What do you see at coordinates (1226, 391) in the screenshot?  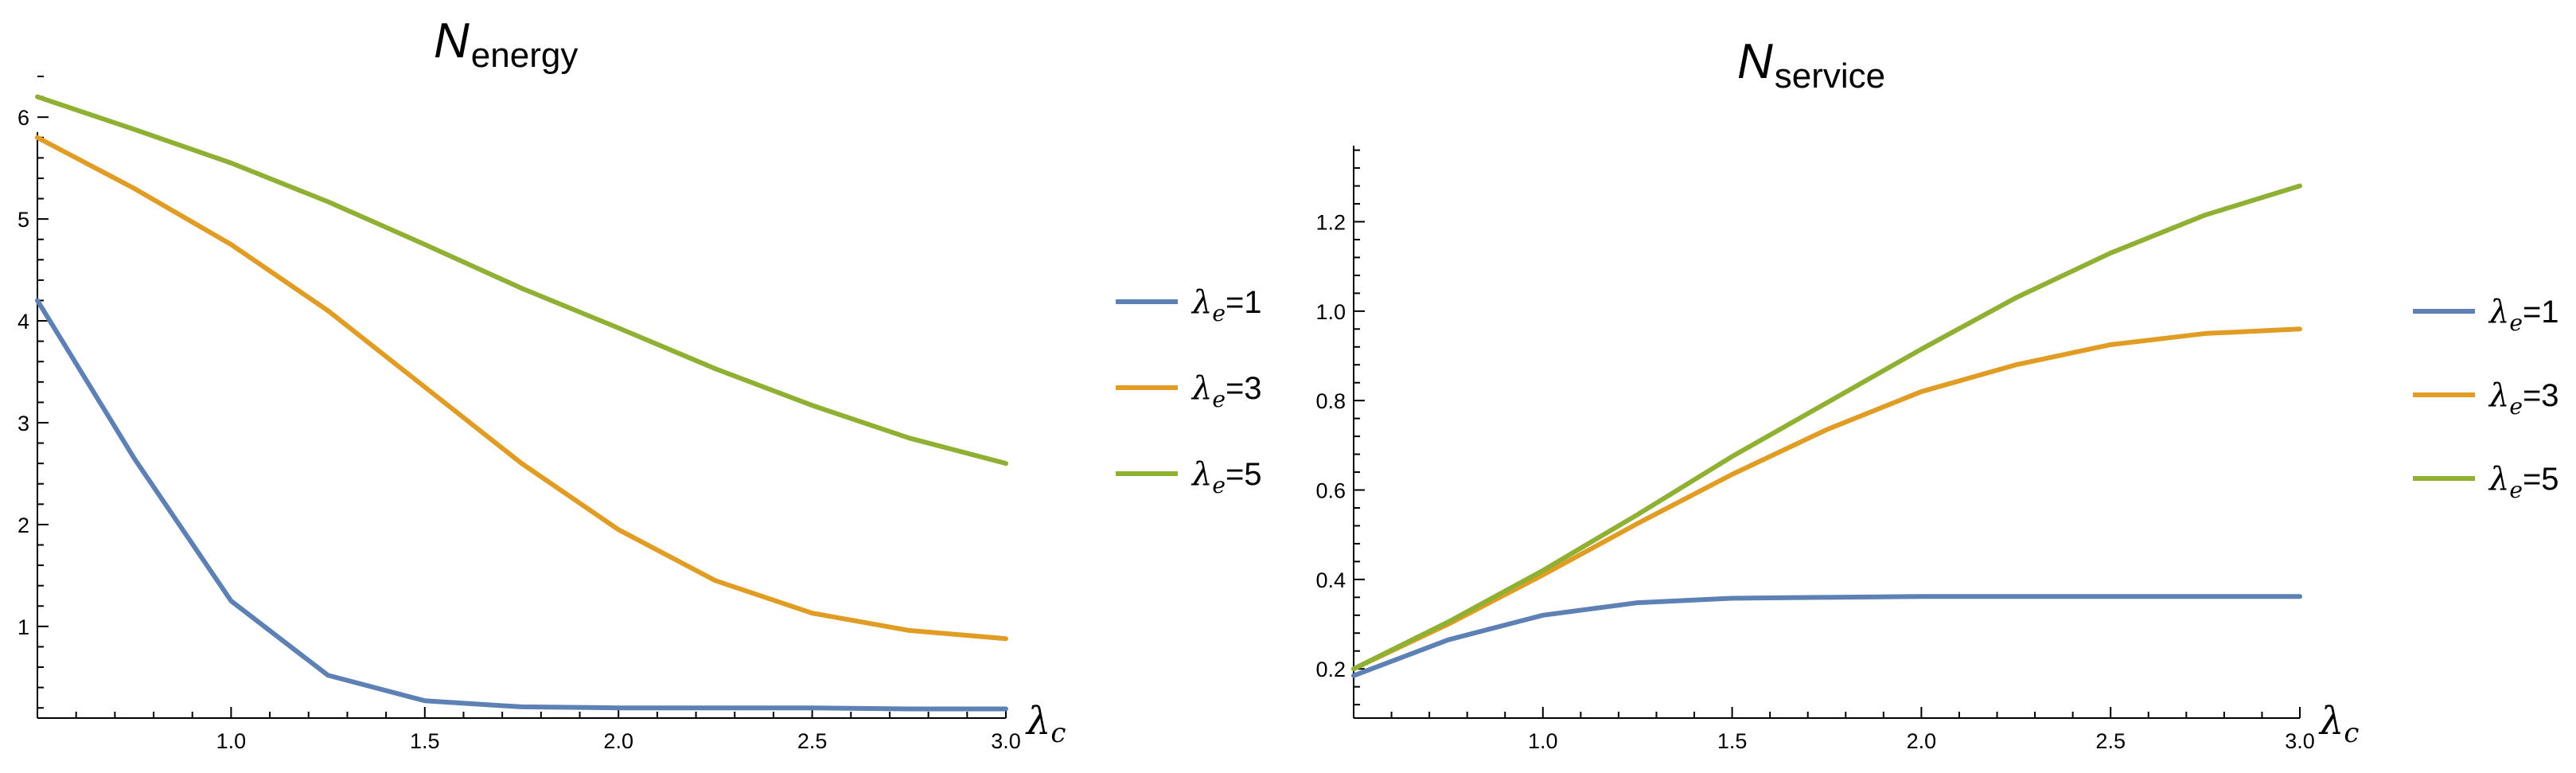 I see `chart-energy-legend-label-2: λe=3` at bounding box center [1226, 391].